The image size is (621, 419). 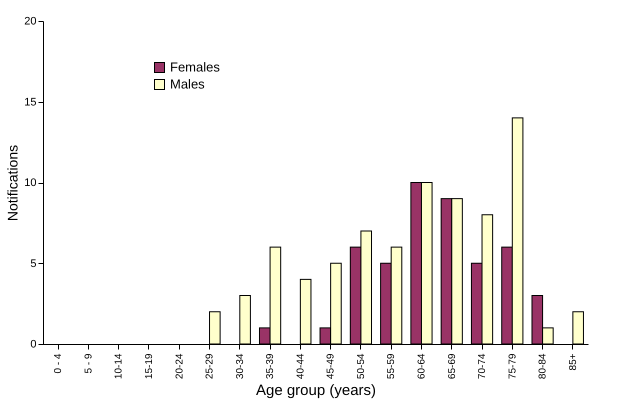 What do you see at coordinates (331, 366) in the screenshot?
I see `x-tick-label: 45-49` at bounding box center [331, 366].